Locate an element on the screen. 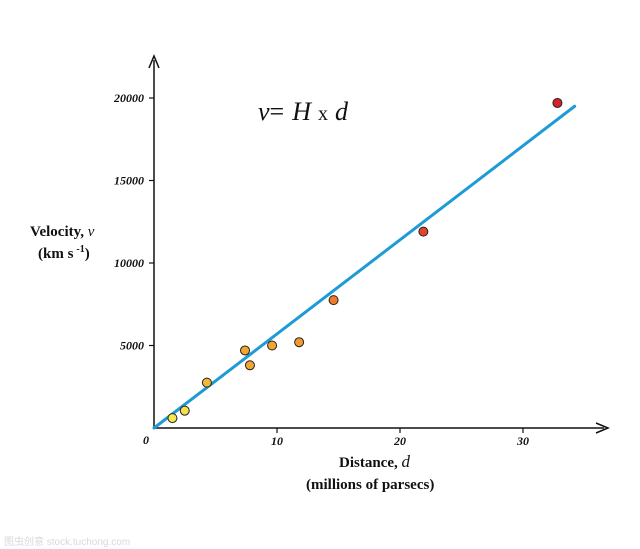 This screenshot has width=640, height=549. y-tick-label: 10000 is located at coordinates (129, 263).